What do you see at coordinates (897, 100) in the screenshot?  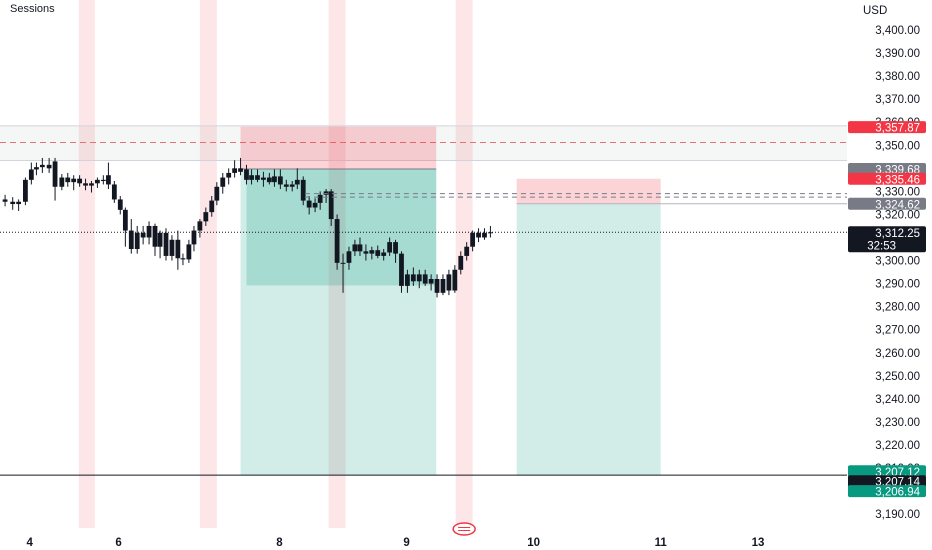 I see `price-tick-label: 3,370.00` at bounding box center [897, 100].